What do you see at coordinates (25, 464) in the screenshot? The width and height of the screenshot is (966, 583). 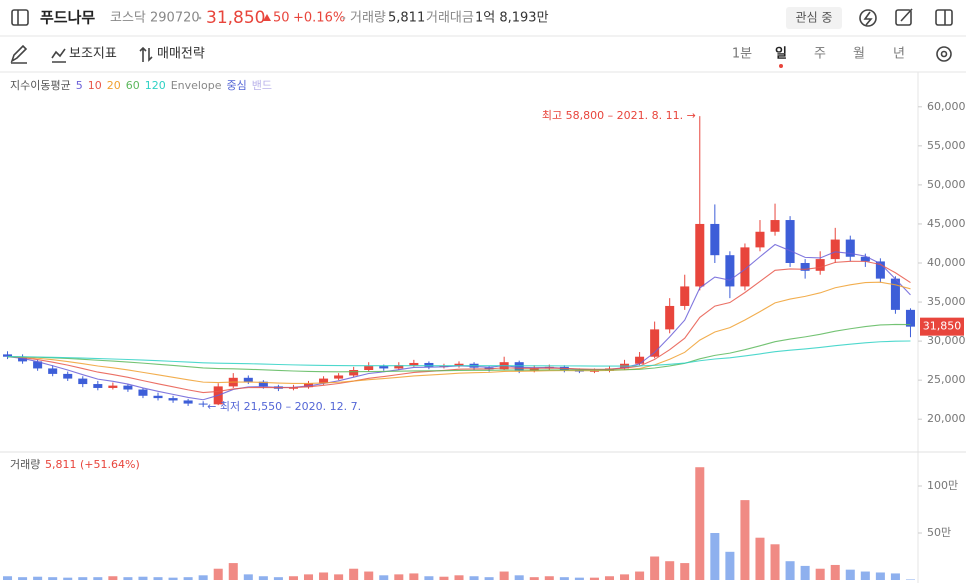 I see `volume-title: 거래량` at bounding box center [25, 464].